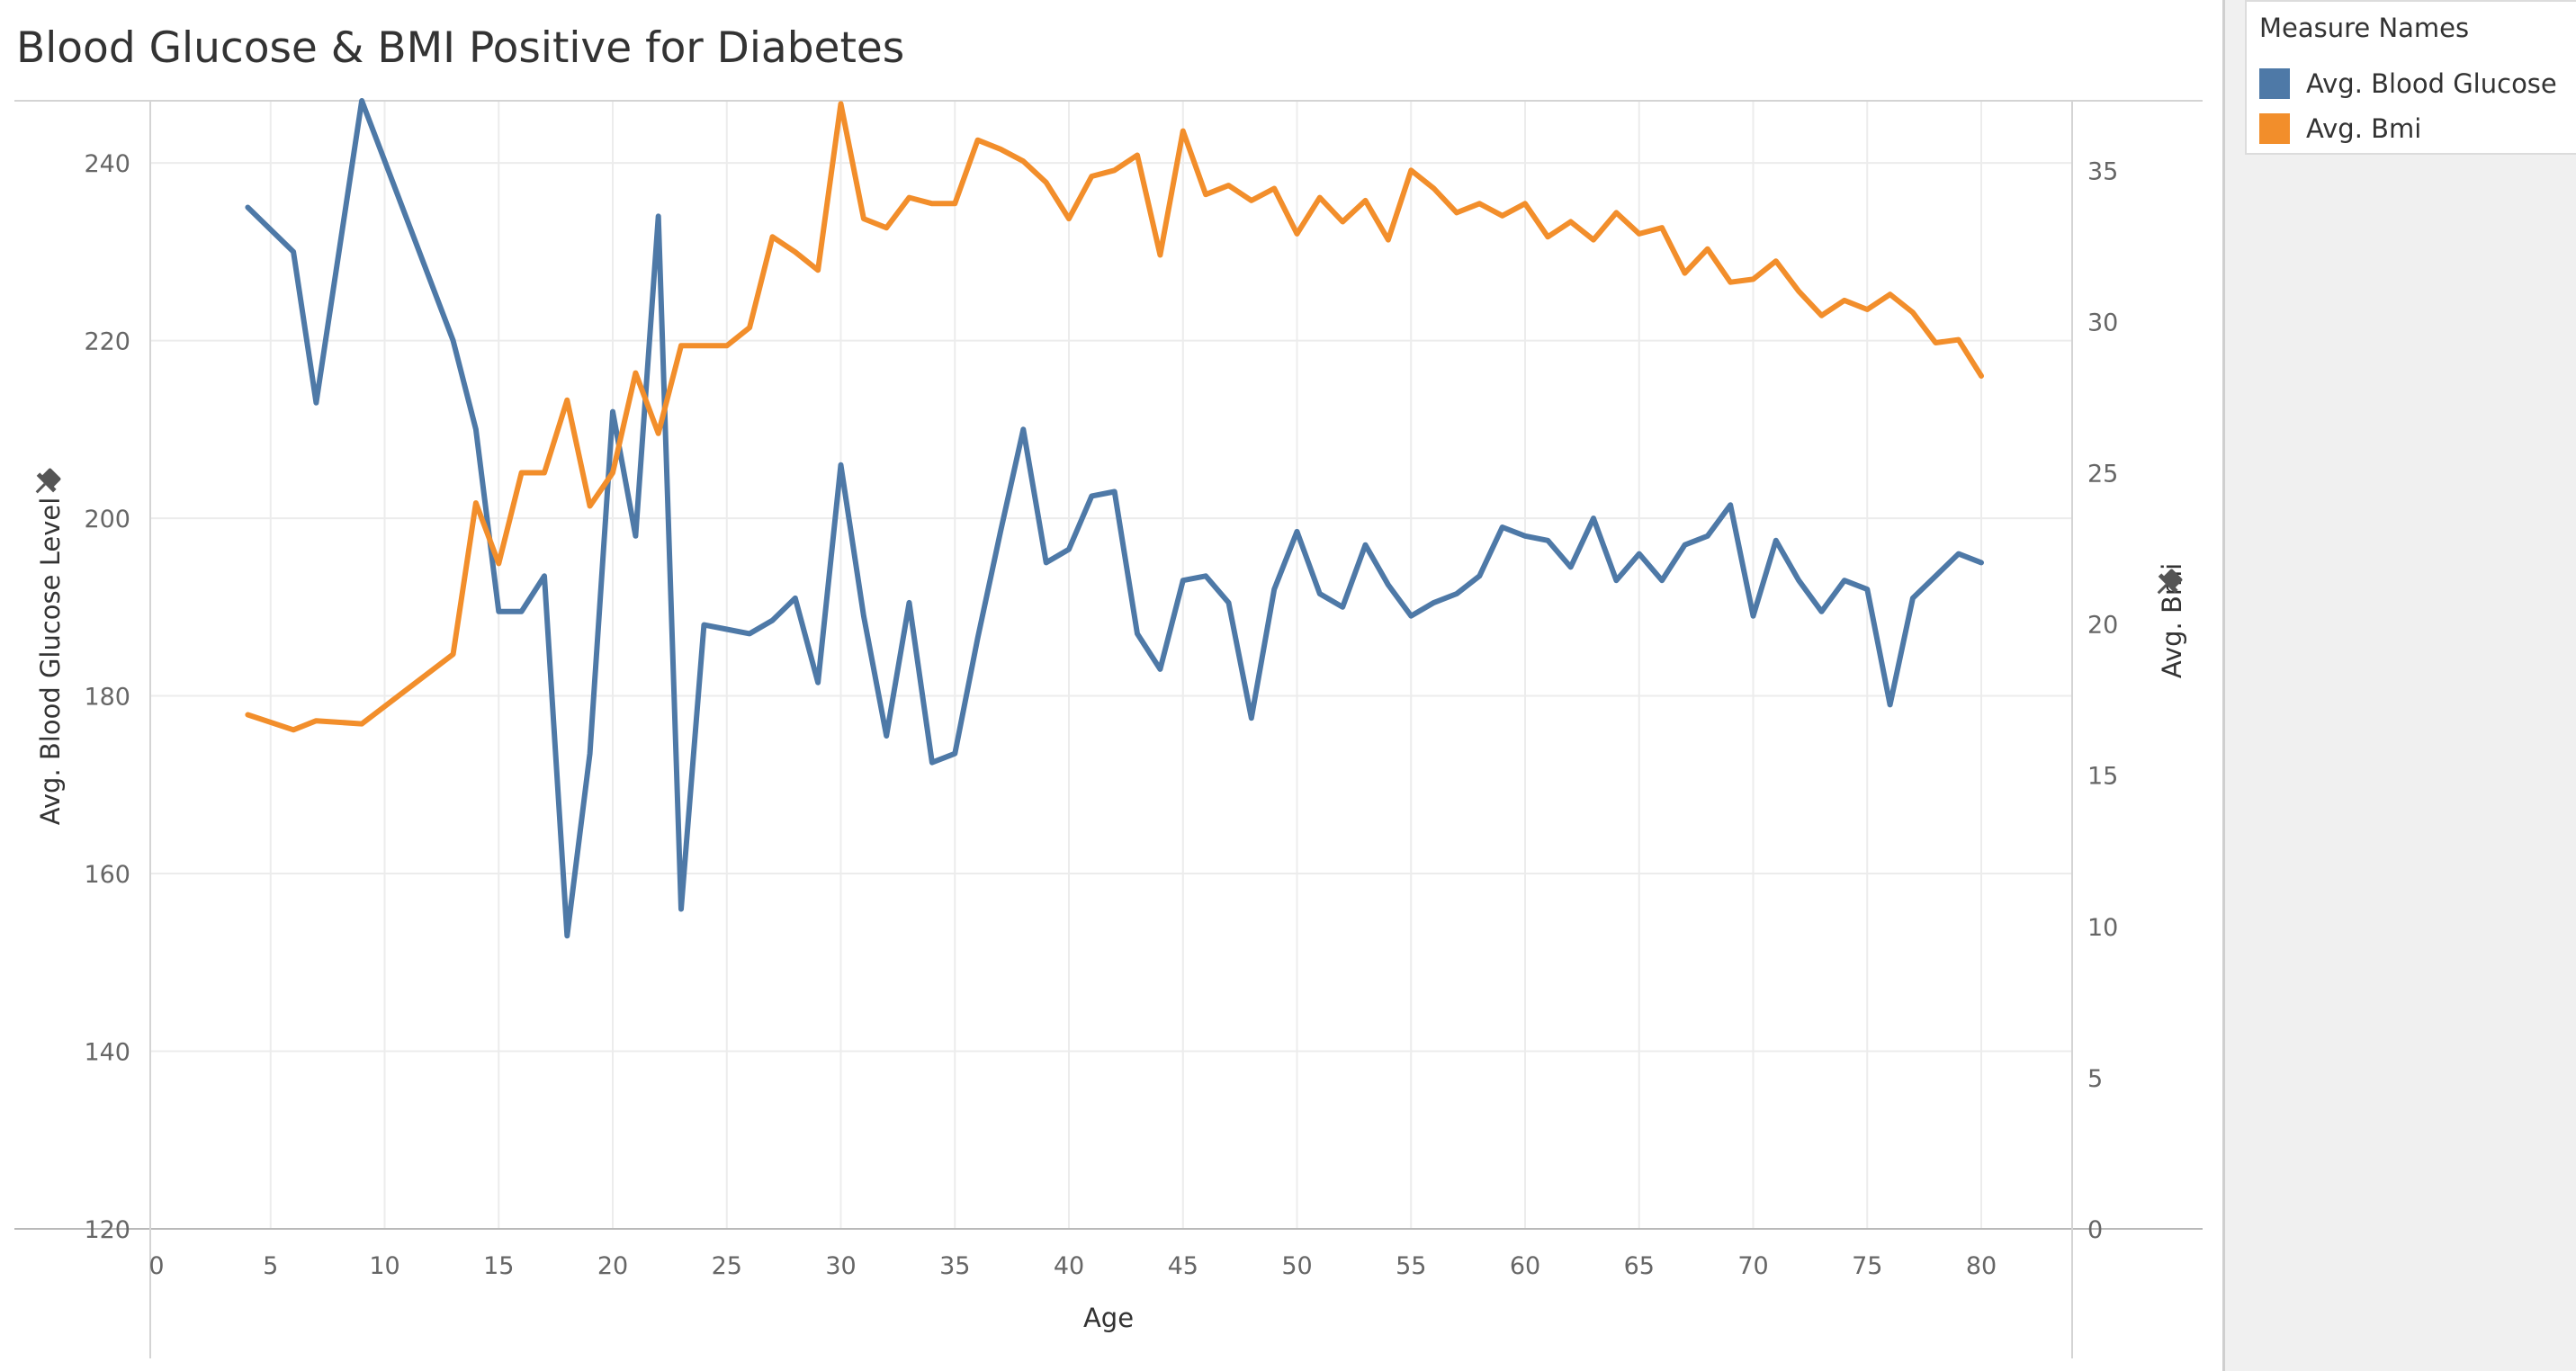  What do you see at coordinates (2437, 83) in the screenshot?
I see `legend-label: Avg. Blood Glucose L..` at bounding box center [2437, 83].